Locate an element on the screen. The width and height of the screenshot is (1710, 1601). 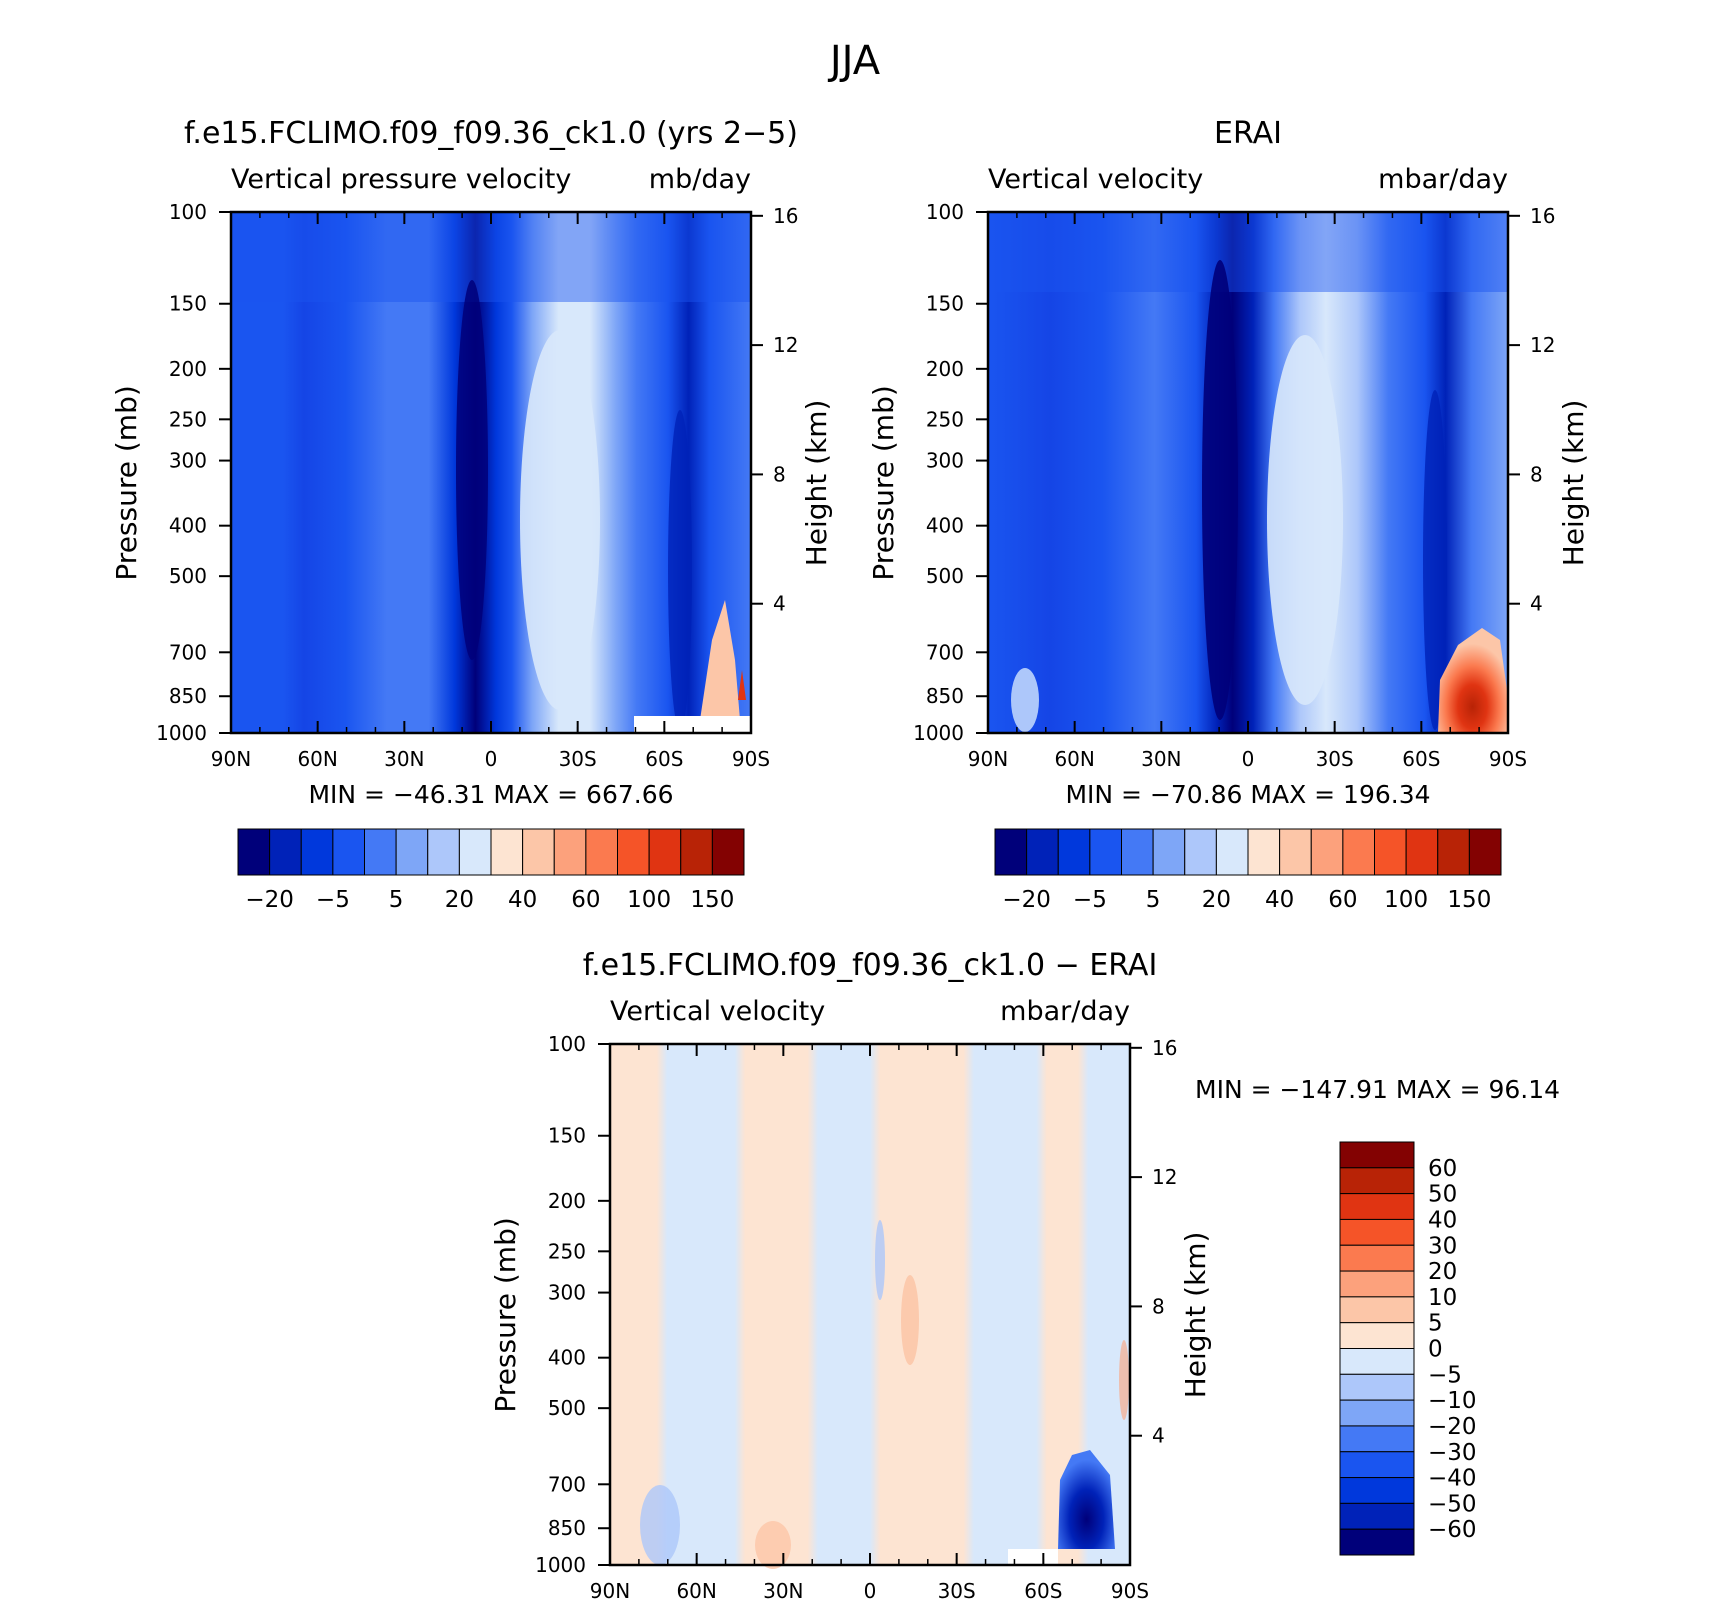
panel-1-y-right-tick-label: 16 is located at coordinates (785, 216).